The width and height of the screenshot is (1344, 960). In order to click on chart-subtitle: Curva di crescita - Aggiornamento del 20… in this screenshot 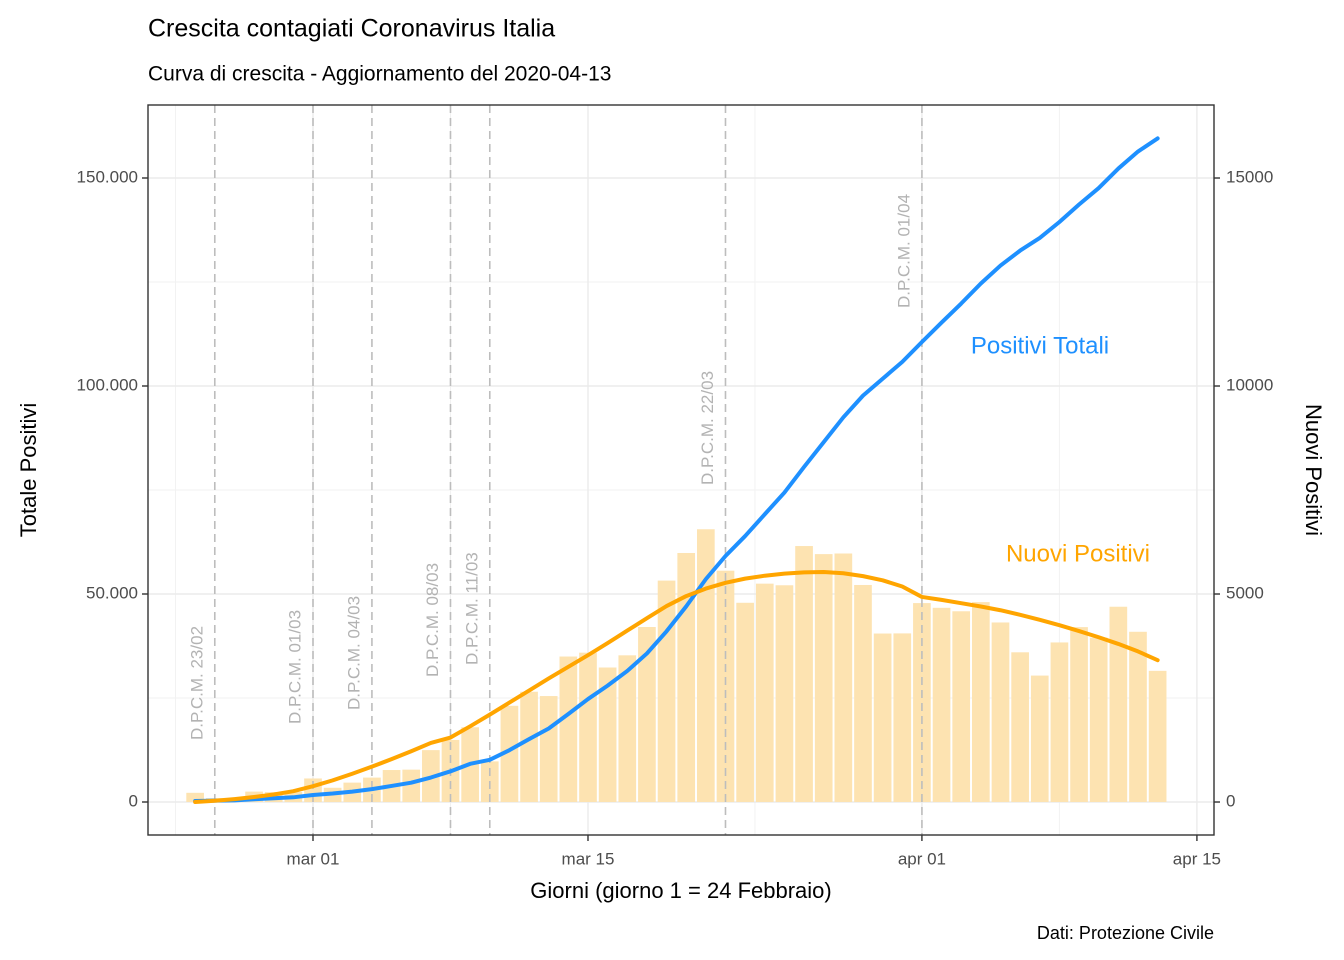, I will do `click(379, 74)`.